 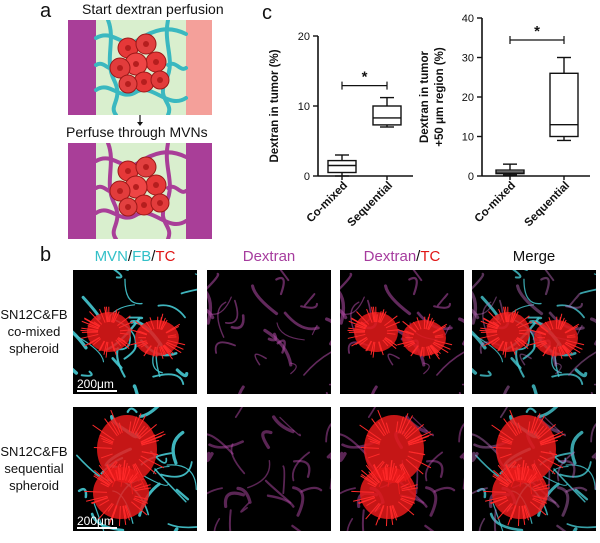 I want to click on title-part: /, so click(x=130, y=256).